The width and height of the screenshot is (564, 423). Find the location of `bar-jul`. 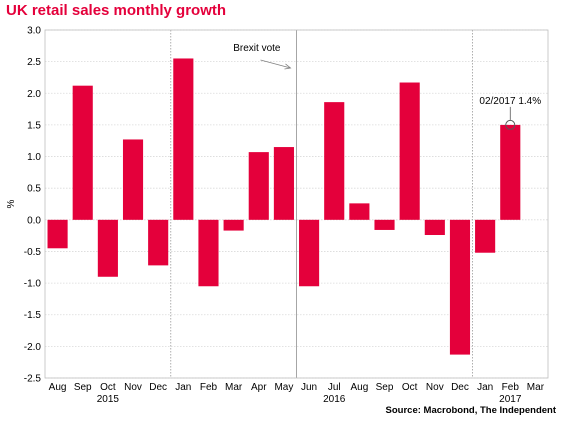

bar-jul is located at coordinates (334, 161).